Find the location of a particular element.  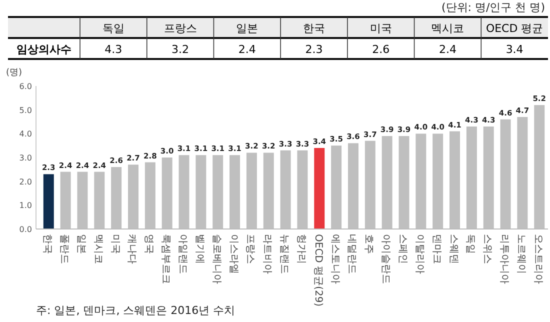

x-tick-label: 아일랜드 is located at coordinates (182, 254).